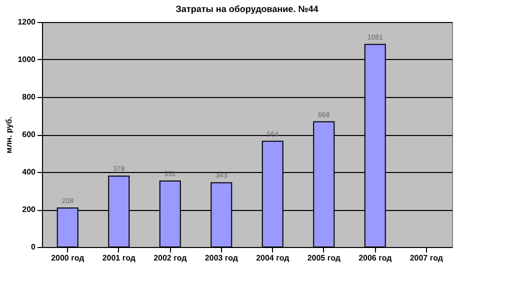 The width and height of the screenshot is (506, 297). What do you see at coordinates (33, 247) in the screenshot?
I see `y-tick-label: 0` at bounding box center [33, 247].